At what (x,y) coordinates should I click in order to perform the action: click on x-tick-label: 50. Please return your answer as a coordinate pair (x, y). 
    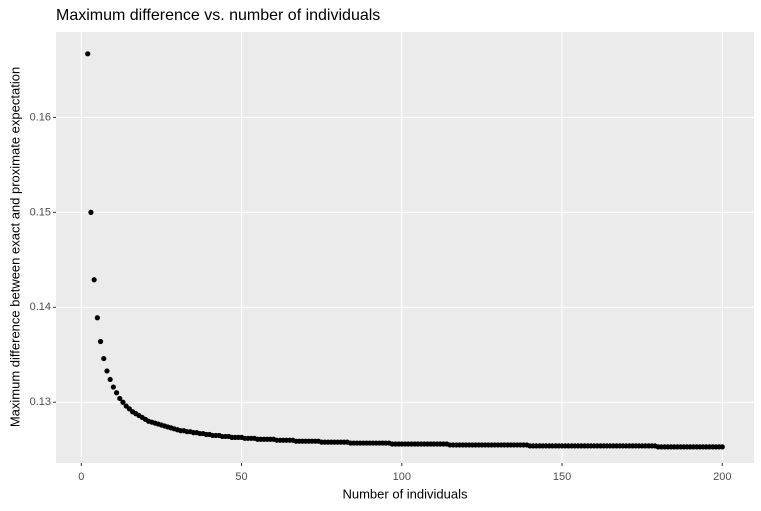
    Looking at the image, I should click on (241, 477).